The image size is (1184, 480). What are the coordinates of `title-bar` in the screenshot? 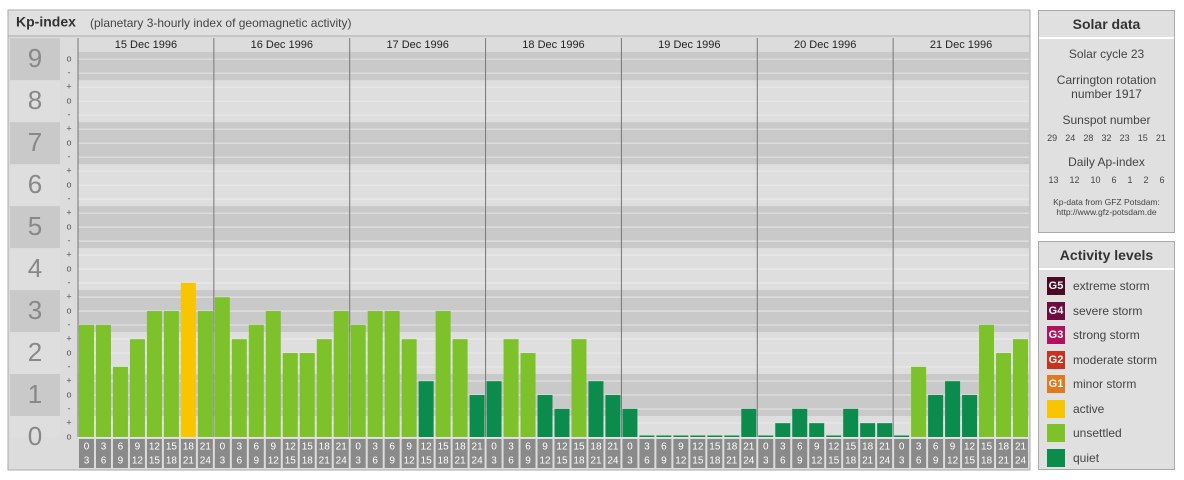 It's located at (519, 23).